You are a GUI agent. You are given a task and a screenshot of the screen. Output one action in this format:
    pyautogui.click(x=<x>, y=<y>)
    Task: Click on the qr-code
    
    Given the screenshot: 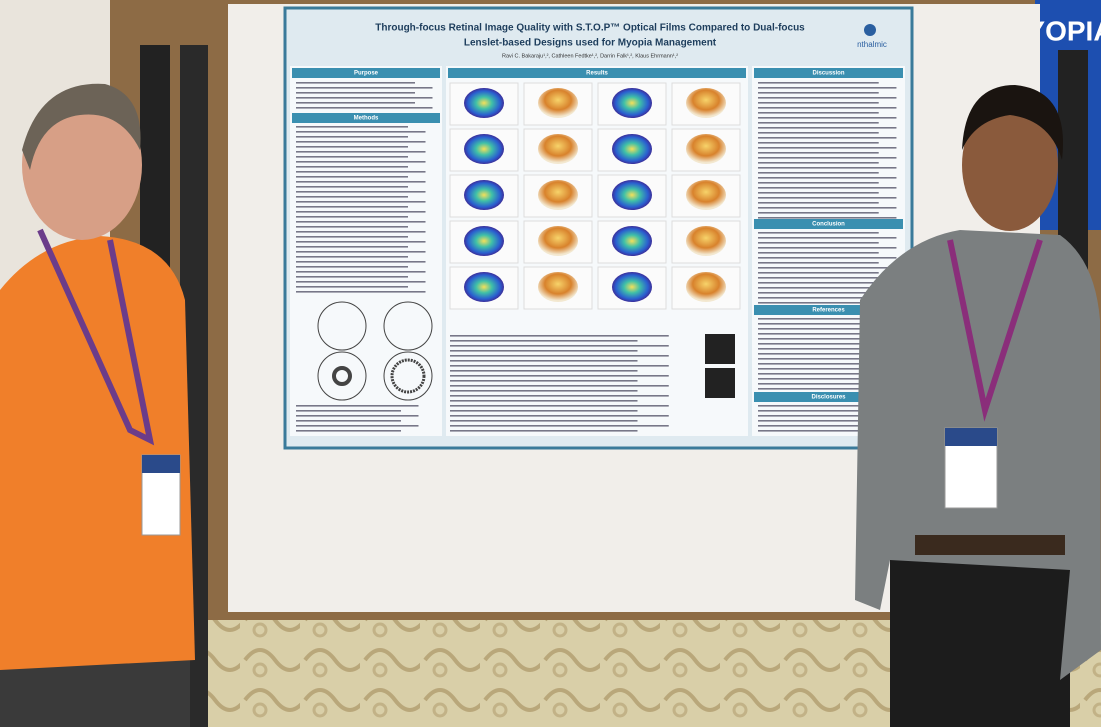 What is the action you would take?
    pyautogui.click(x=720, y=383)
    